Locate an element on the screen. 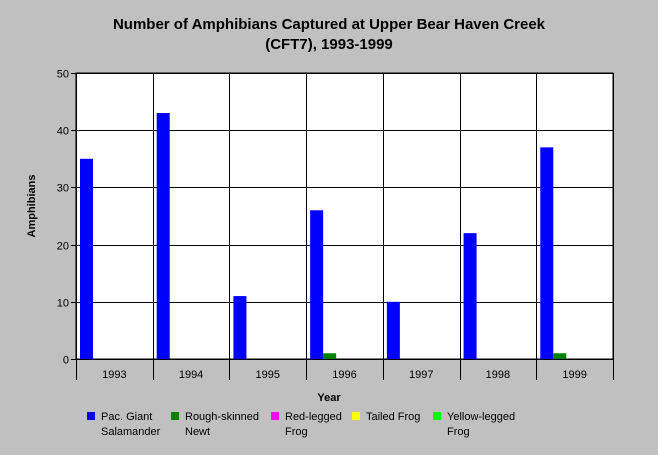 The image size is (658, 455). x-tick-label: 1999 is located at coordinates (574, 375).